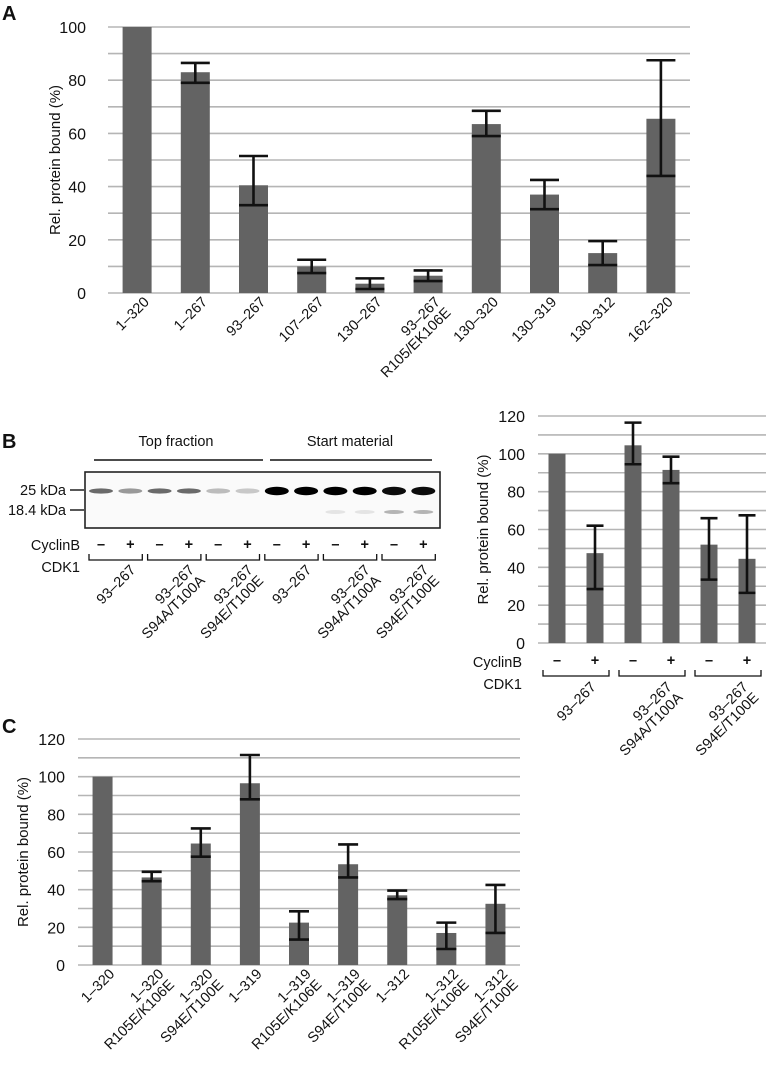 This screenshot has height=1067, width=768. What do you see at coordinates (37, 511) in the screenshot?
I see `marker-18kda: 18.4 kDa` at bounding box center [37, 511].